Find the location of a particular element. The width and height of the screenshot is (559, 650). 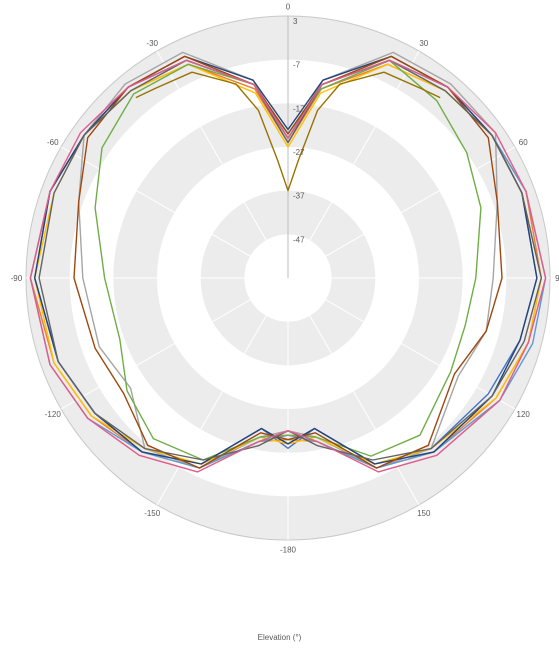

angular-tick-label: 60 is located at coordinates (523, 142).